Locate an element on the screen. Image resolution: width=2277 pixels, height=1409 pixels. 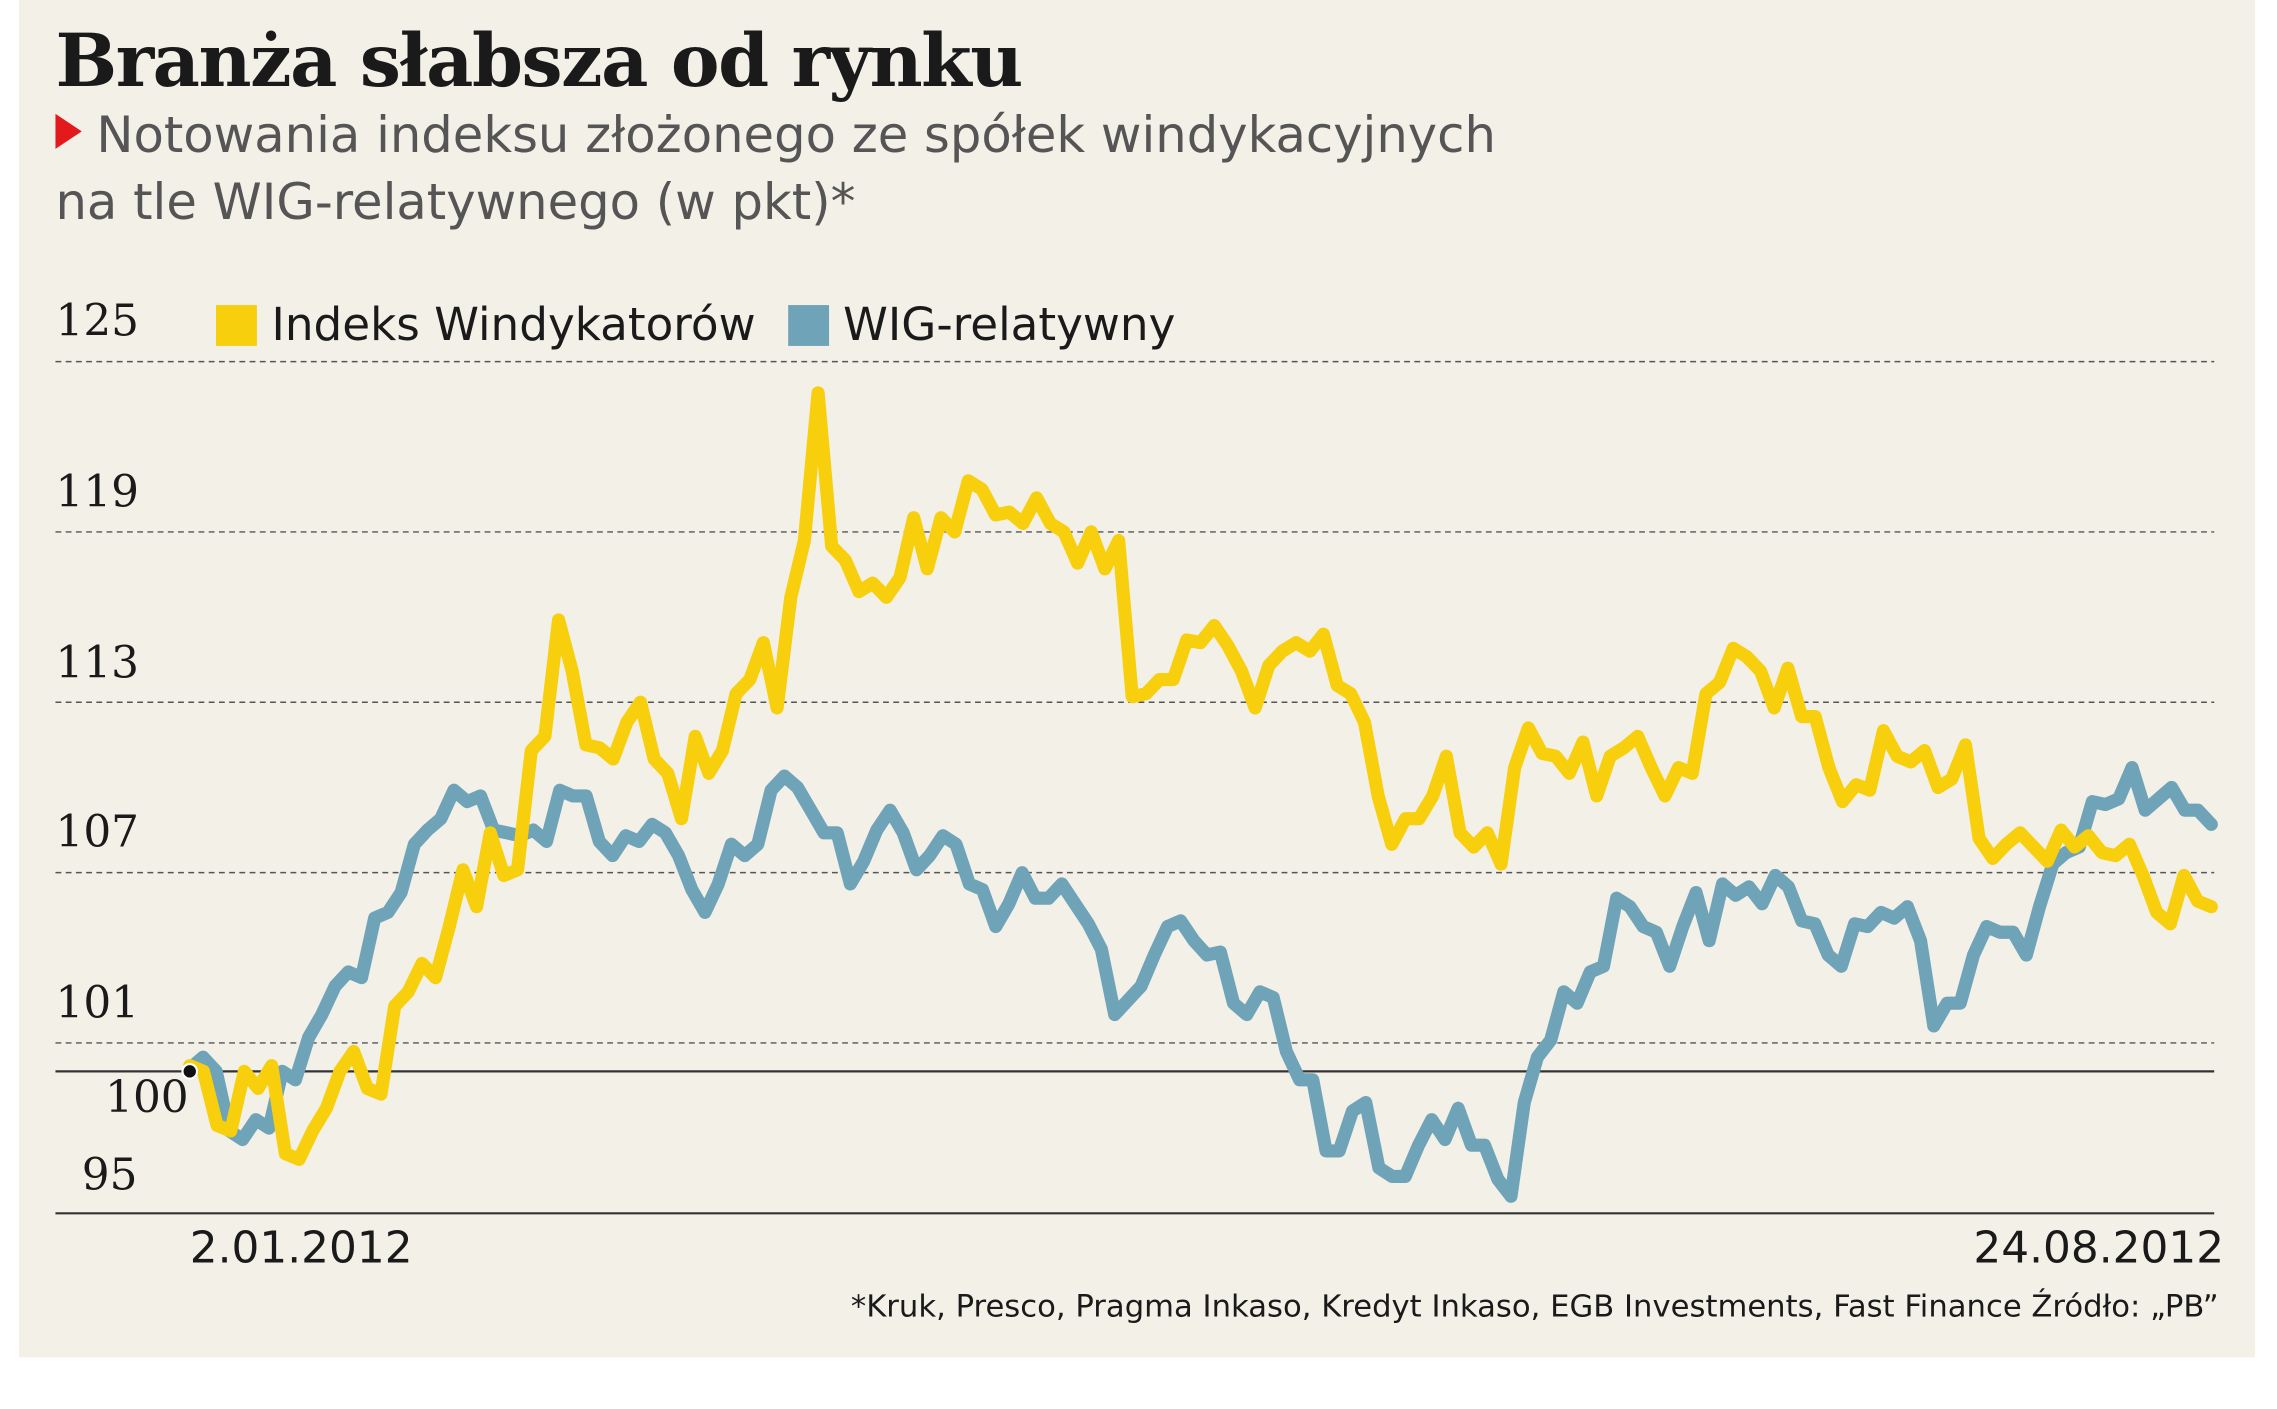
x-end-label: 24.08.2012 is located at coordinates (2099, 1249).